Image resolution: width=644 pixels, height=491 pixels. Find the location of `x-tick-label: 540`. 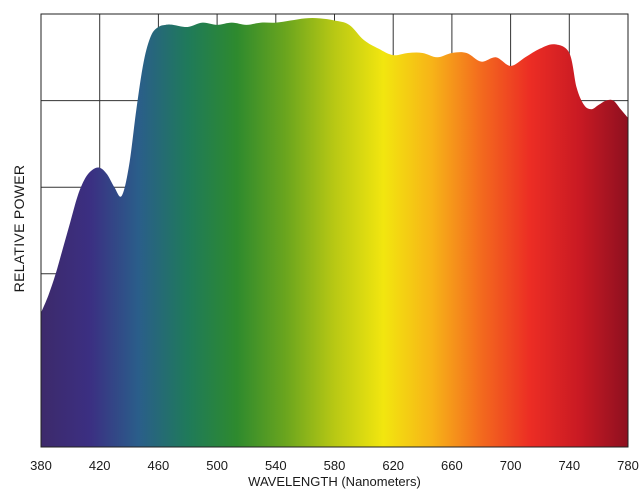

x-tick-label: 540 is located at coordinates (276, 465).